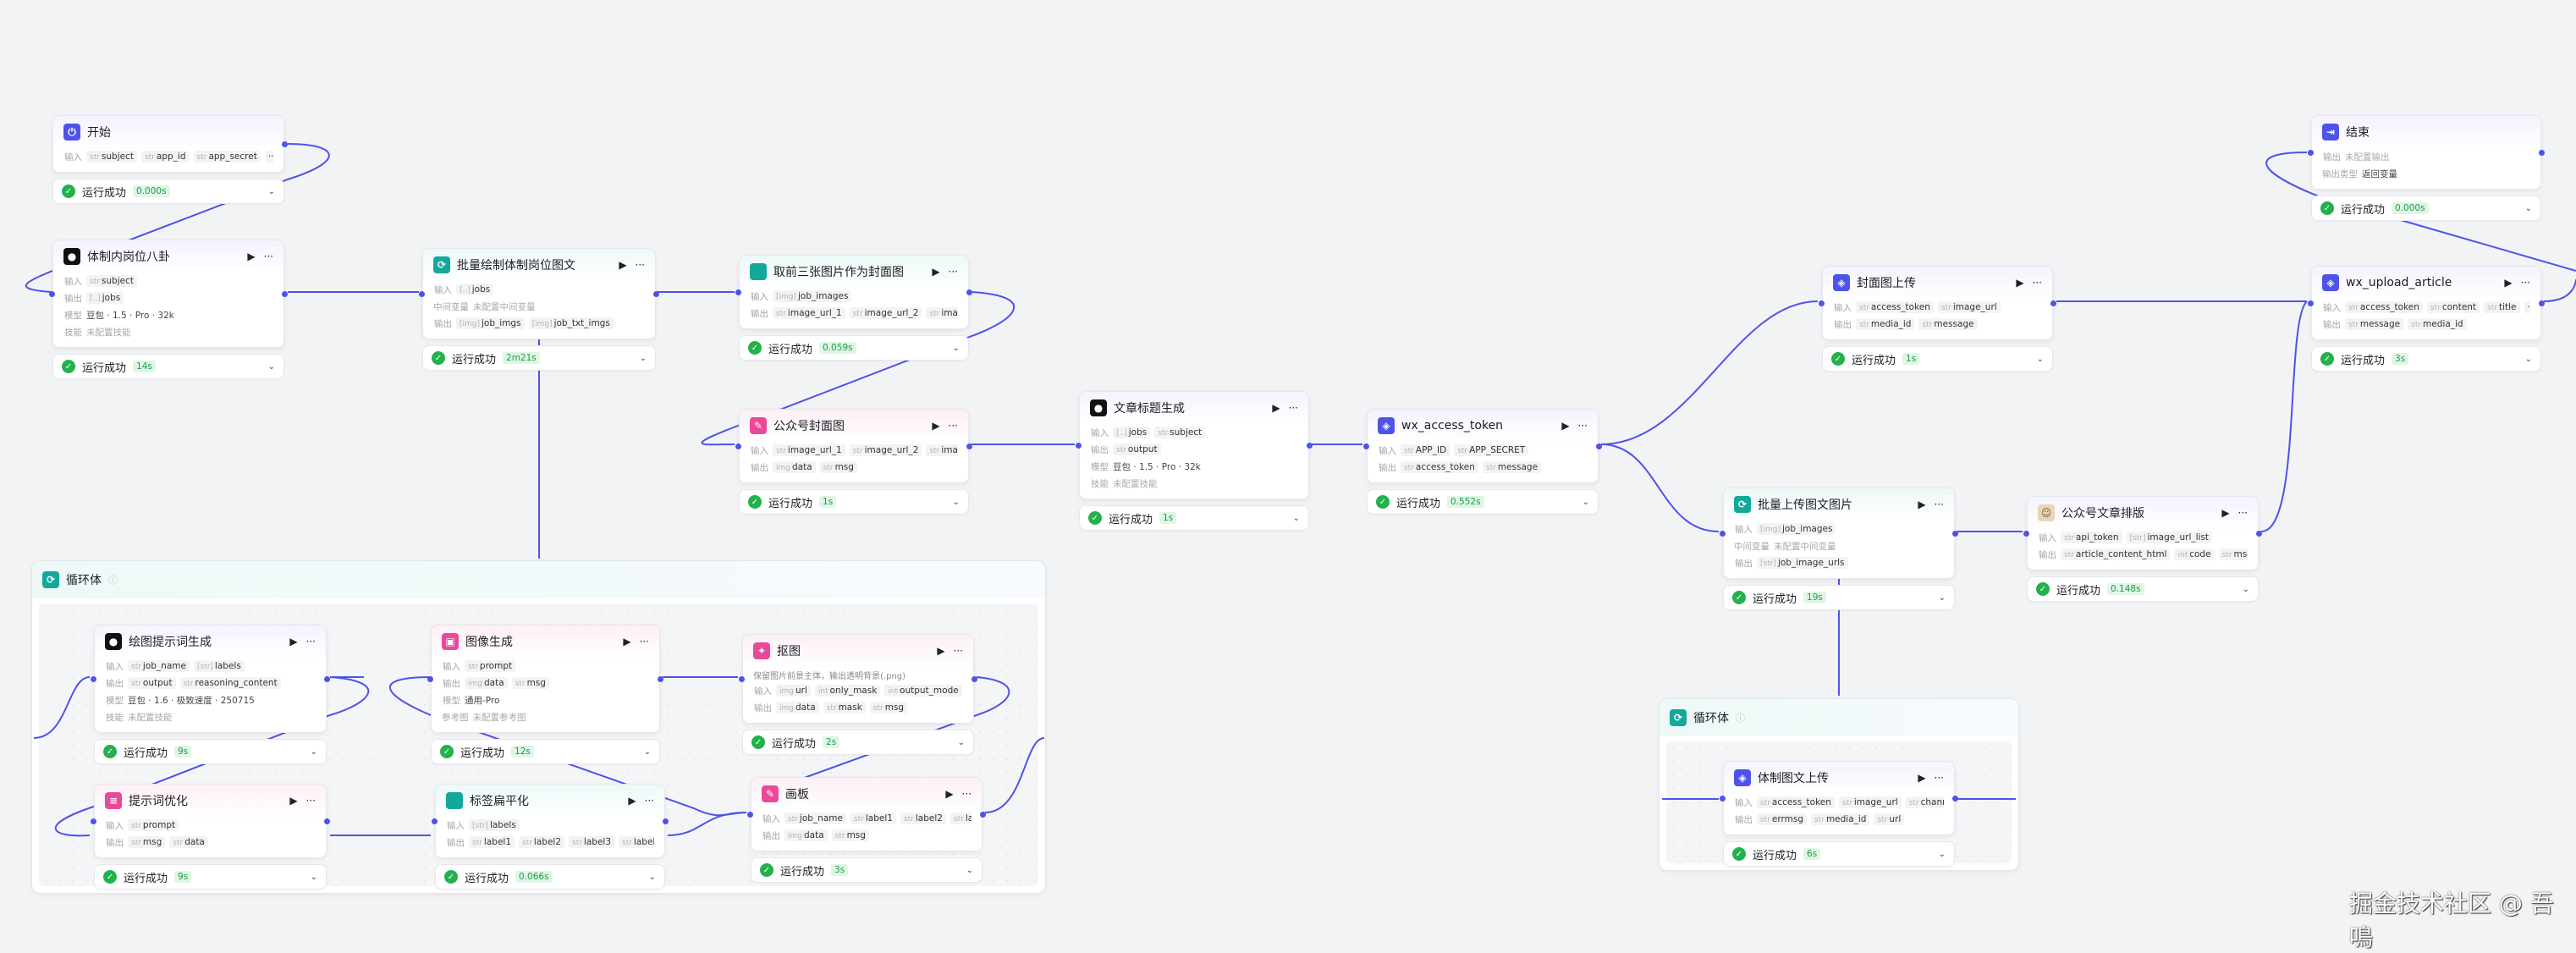  Describe the element at coordinates (858, 742) in the screenshot. I see `run-status: ✓ 运行成功 2s ⌄` at that location.